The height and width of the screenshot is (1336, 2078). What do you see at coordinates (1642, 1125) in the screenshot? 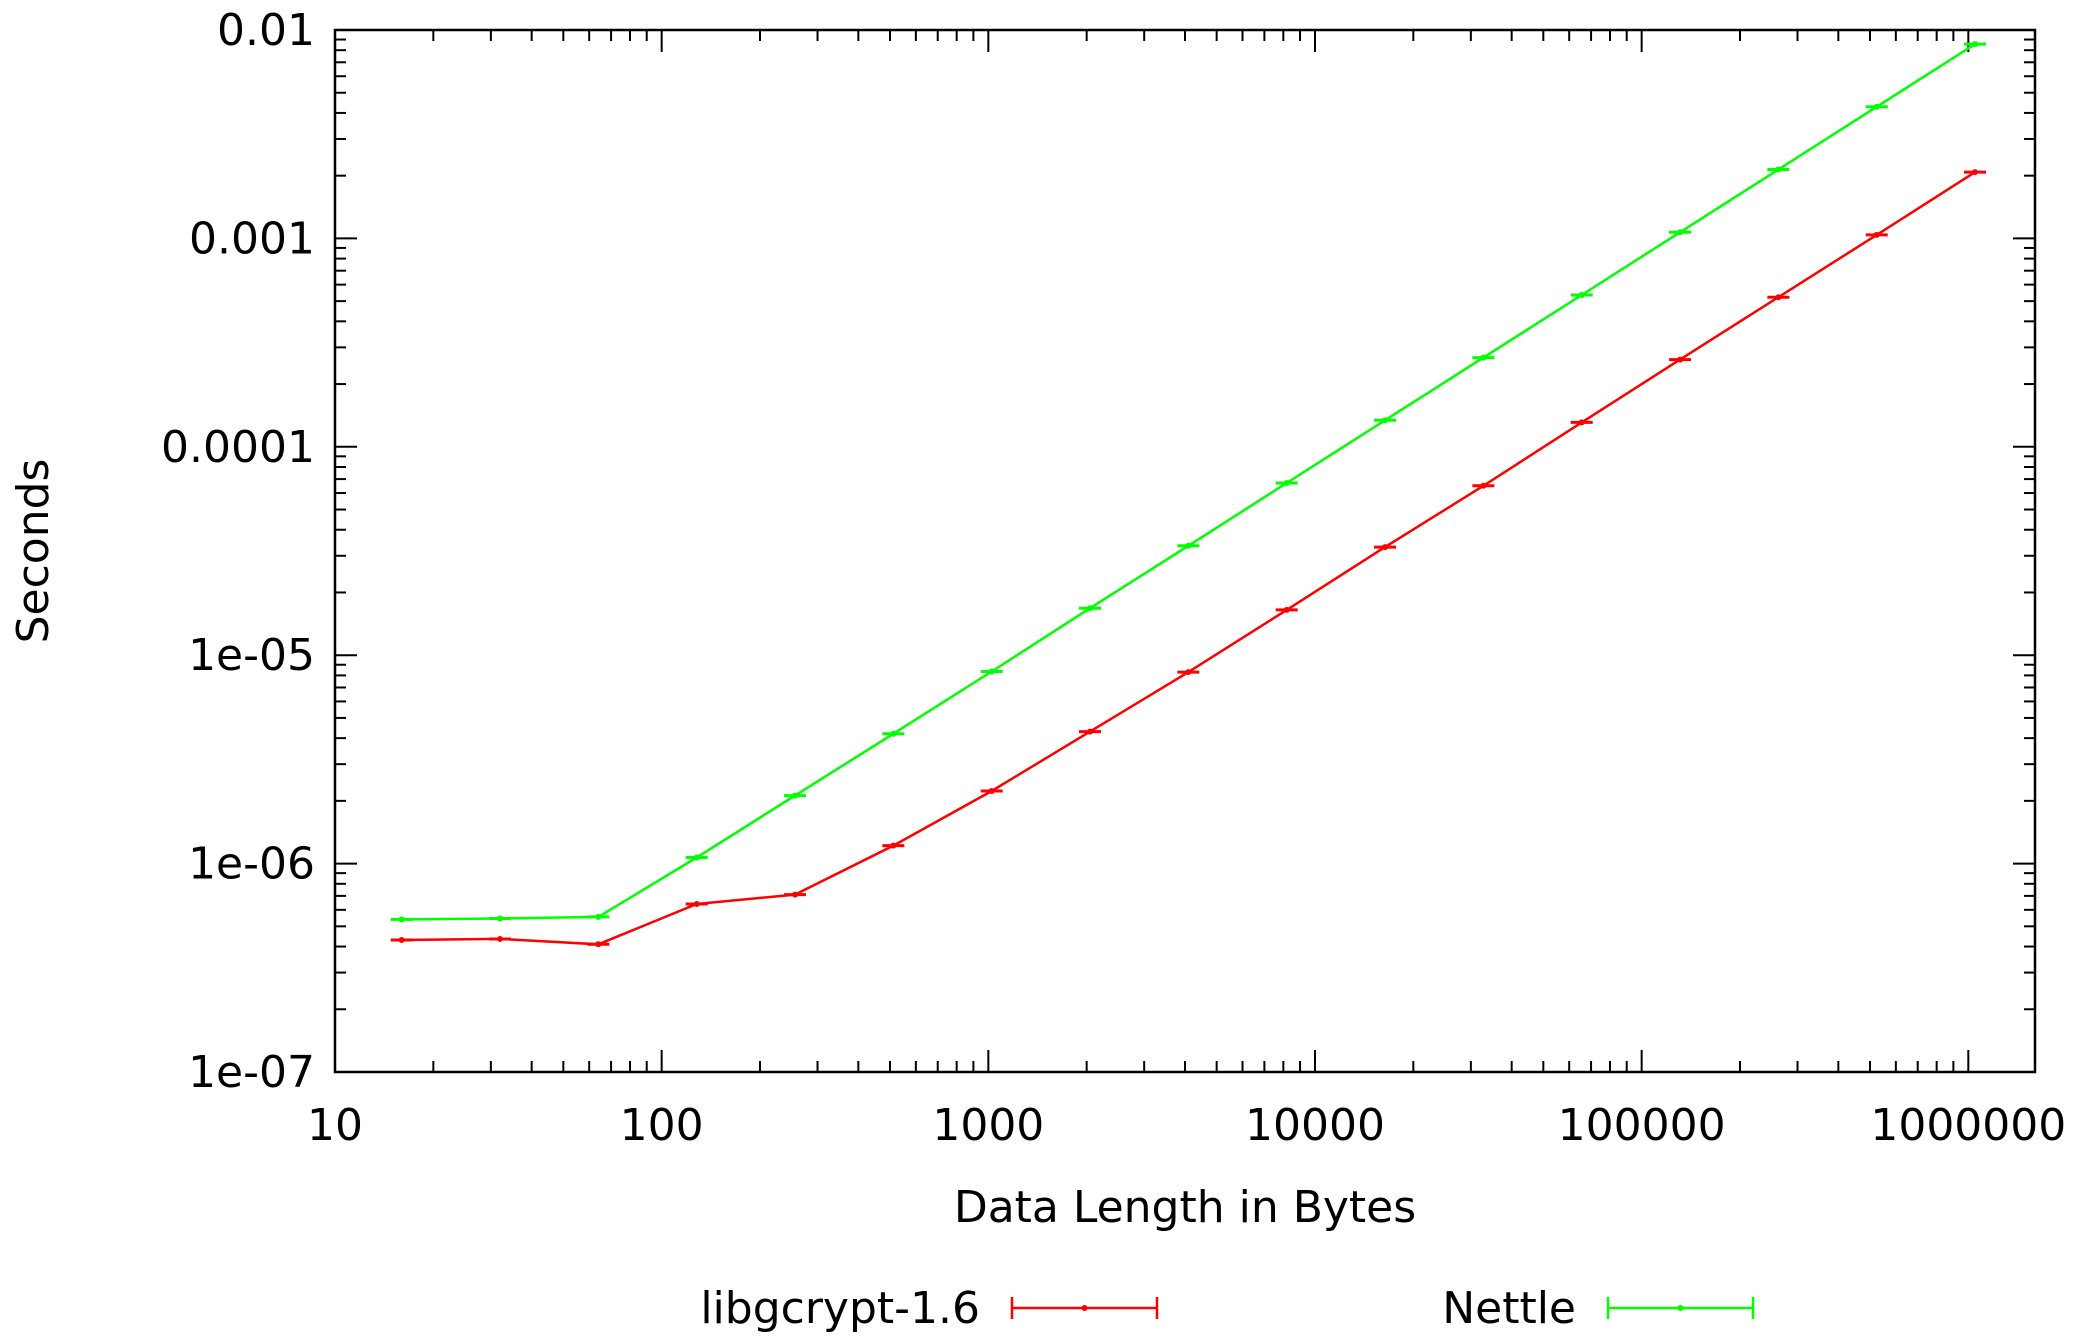
I see `x-tick-label: 100000` at bounding box center [1642, 1125].